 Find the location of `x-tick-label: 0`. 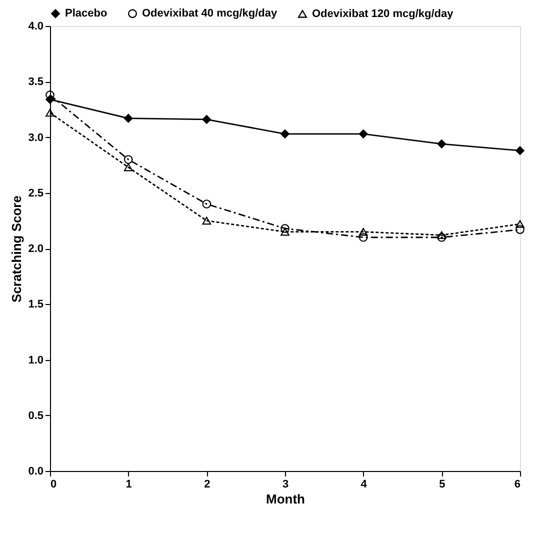

x-tick-label: 0 is located at coordinates (53, 484).